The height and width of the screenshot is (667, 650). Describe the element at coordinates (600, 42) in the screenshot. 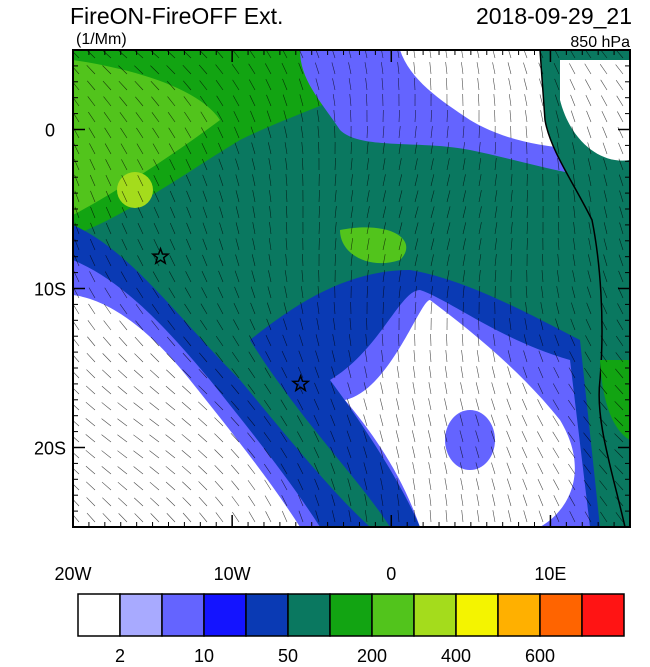

I see `level: 850 hPa` at that location.